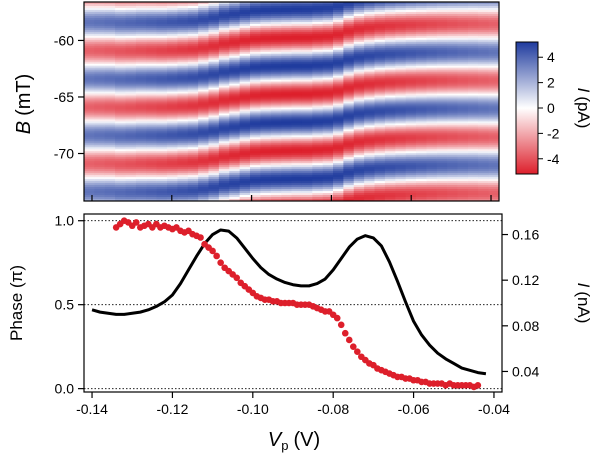 Image resolution: width=600 pixels, height=463 pixels. I want to click on phase-point, so click(353, 346).